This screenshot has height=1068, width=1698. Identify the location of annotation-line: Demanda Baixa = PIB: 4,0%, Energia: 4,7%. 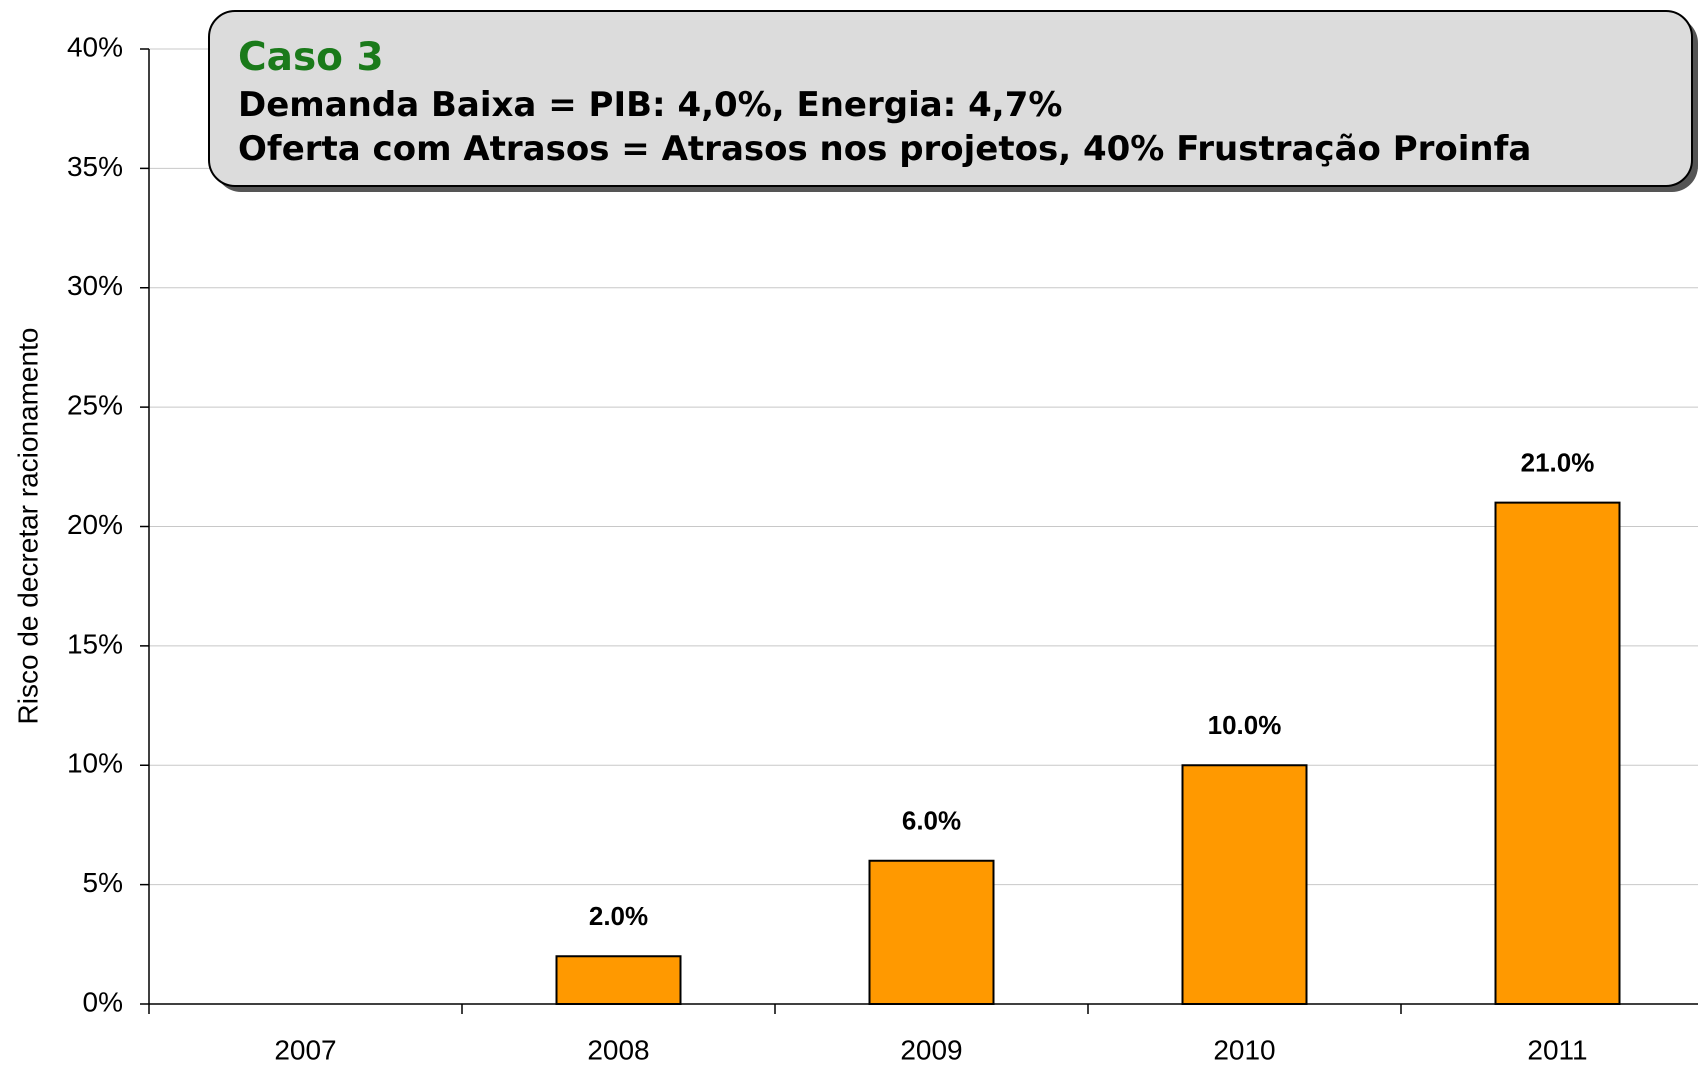
(650, 105).